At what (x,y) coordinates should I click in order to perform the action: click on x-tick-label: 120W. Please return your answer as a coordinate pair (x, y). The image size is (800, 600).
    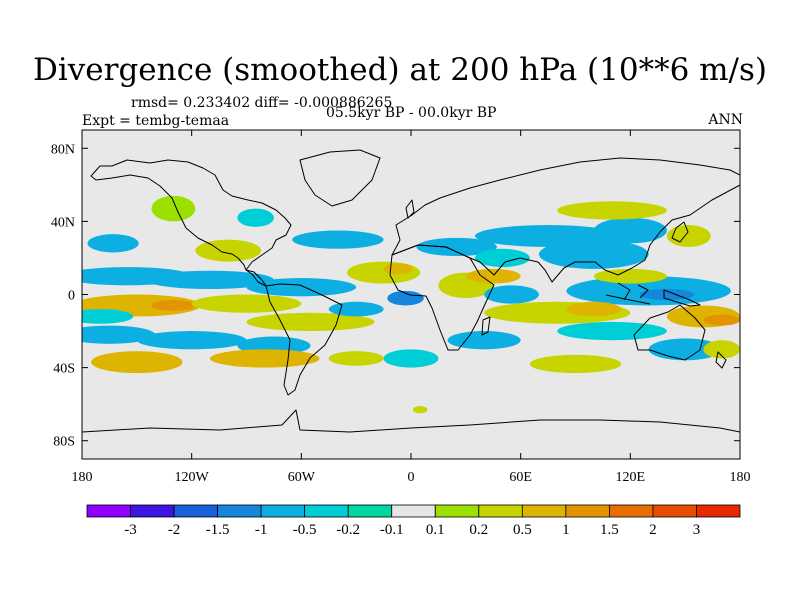
    Looking at the image, I should click on (192, 477).